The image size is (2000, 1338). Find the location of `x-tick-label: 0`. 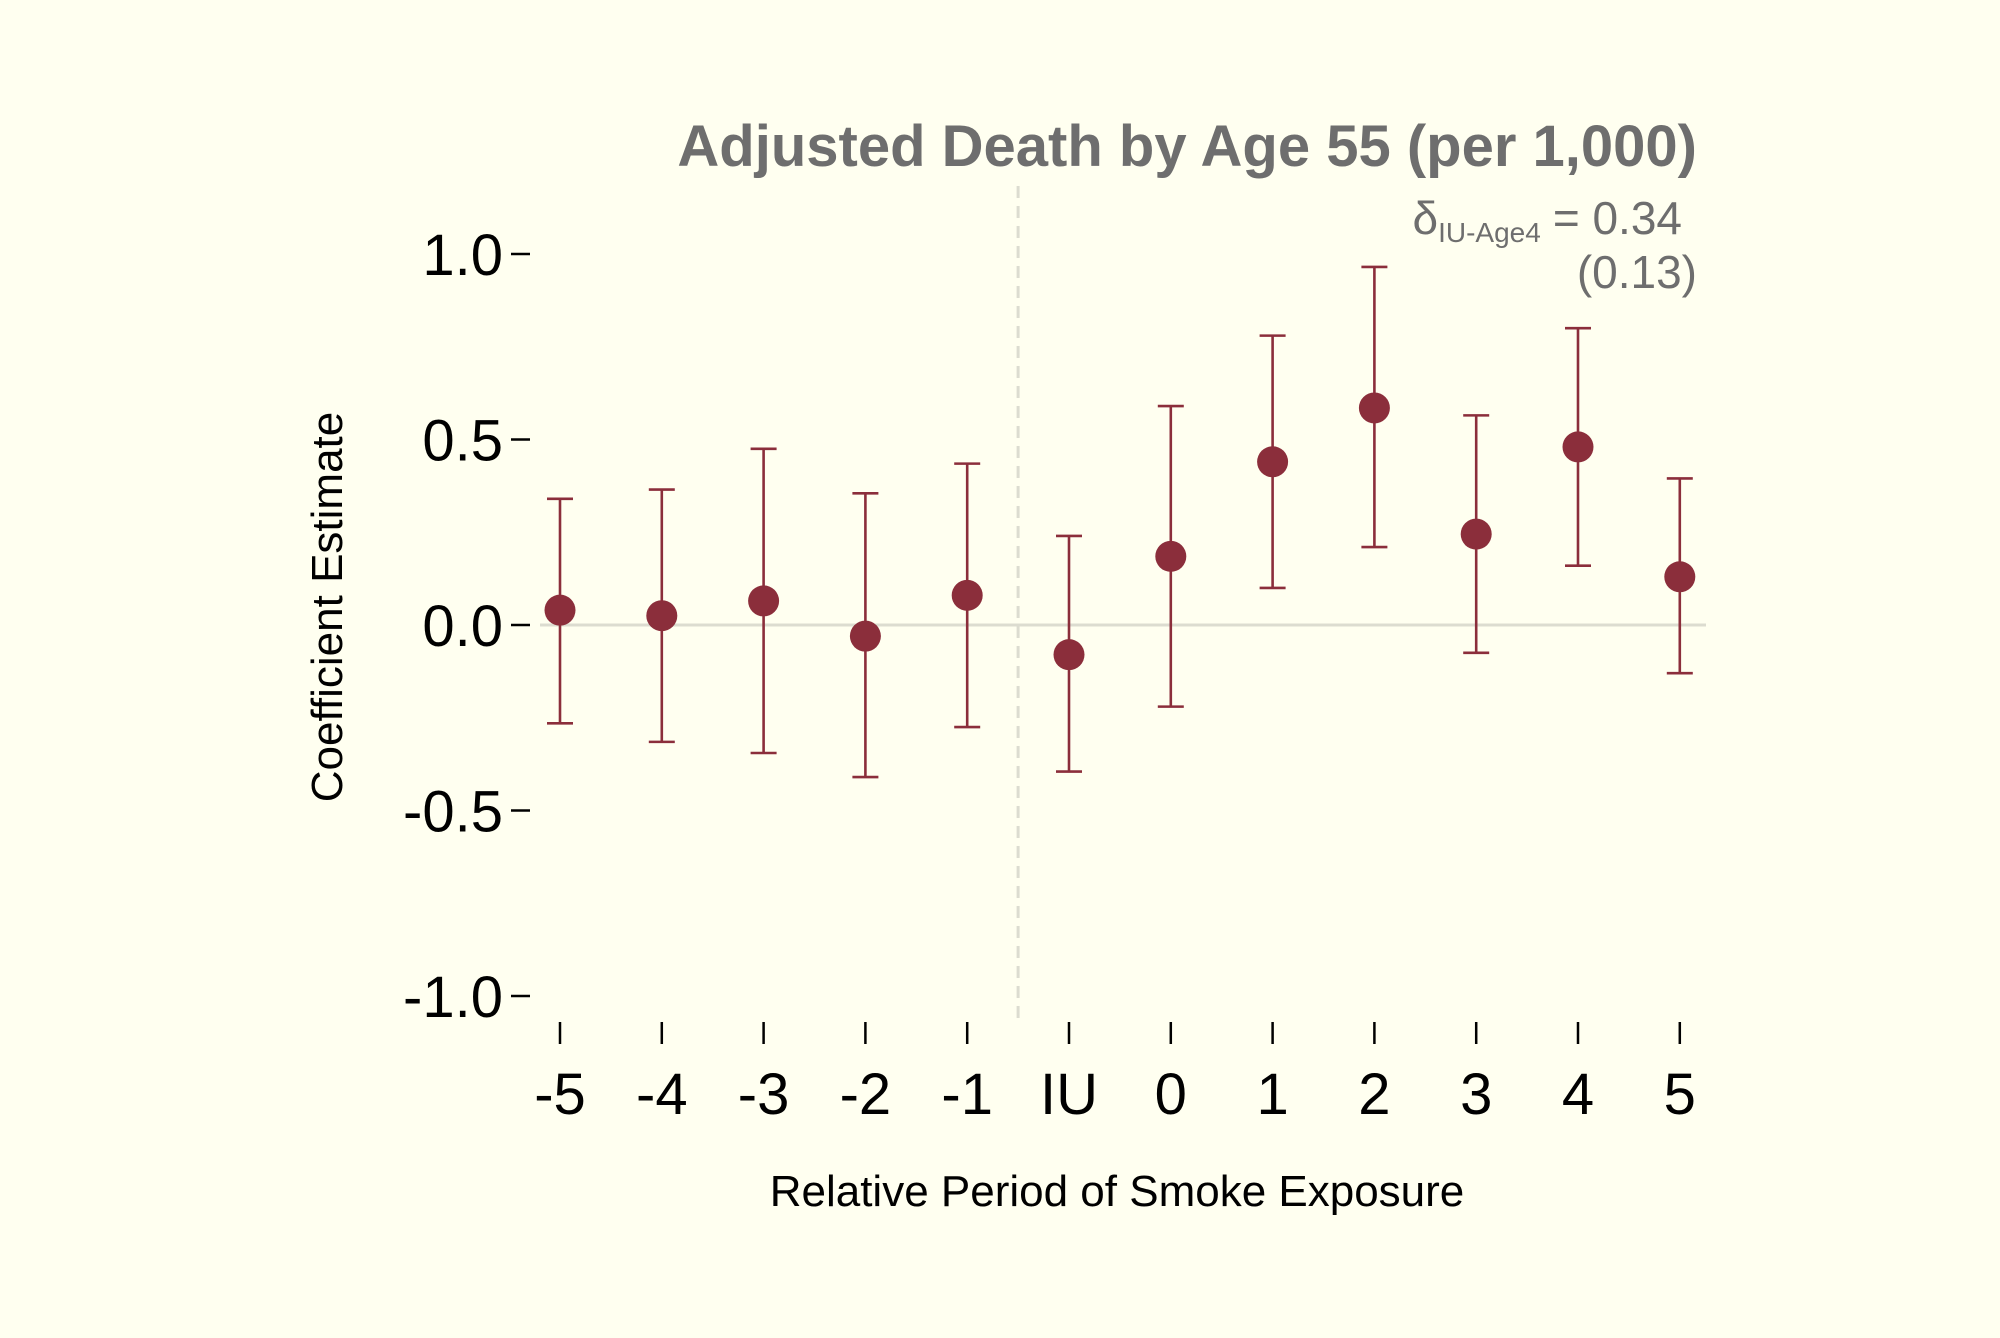

x-tick-label: 0 is located at coordinates (1171, 1094).